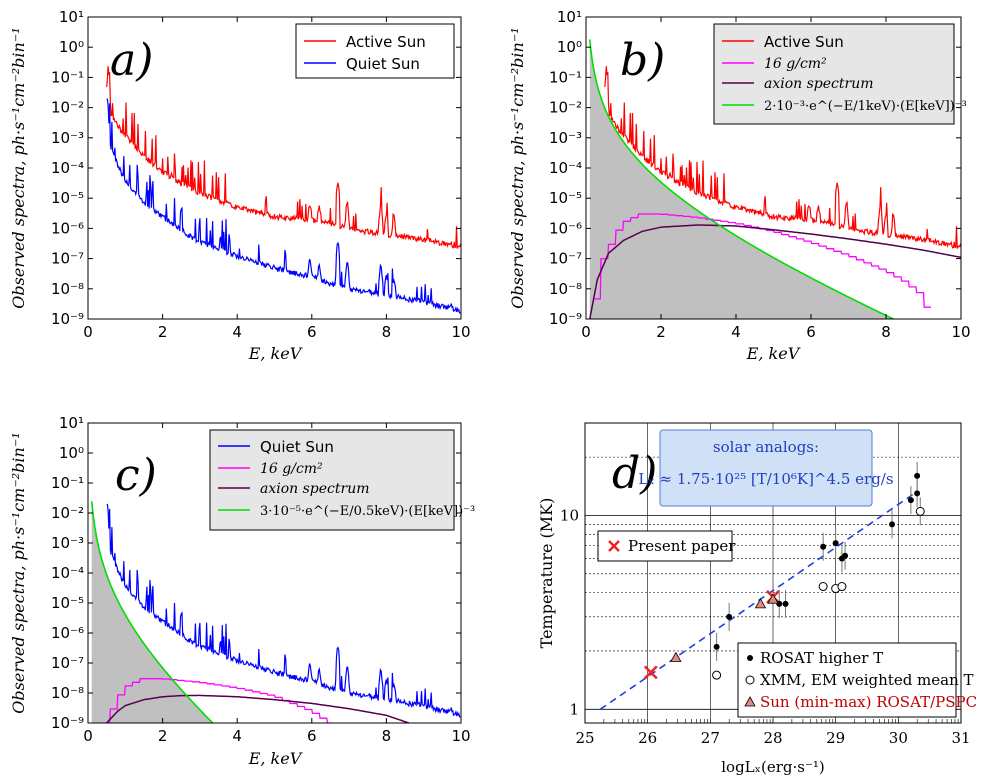  Describe the element at coordinates (821, 658) in the screenshot. I see `legend-rosat: ROSAT higher T` at that location.